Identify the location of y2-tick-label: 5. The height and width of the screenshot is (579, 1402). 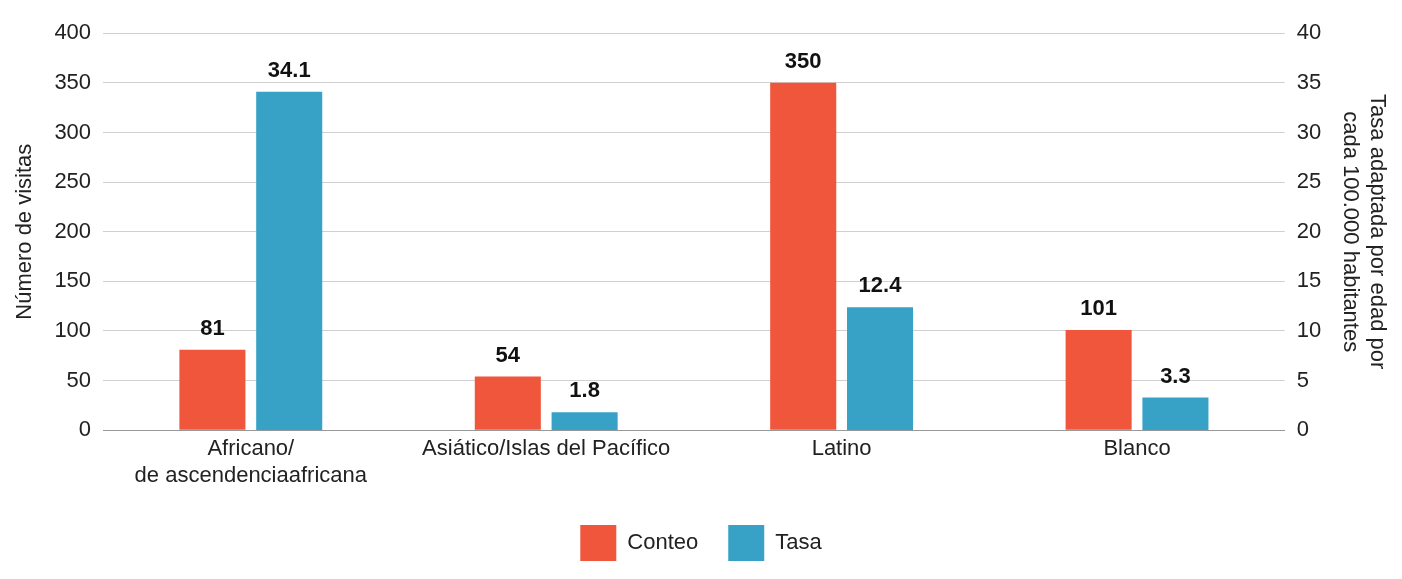
(1302, 379).